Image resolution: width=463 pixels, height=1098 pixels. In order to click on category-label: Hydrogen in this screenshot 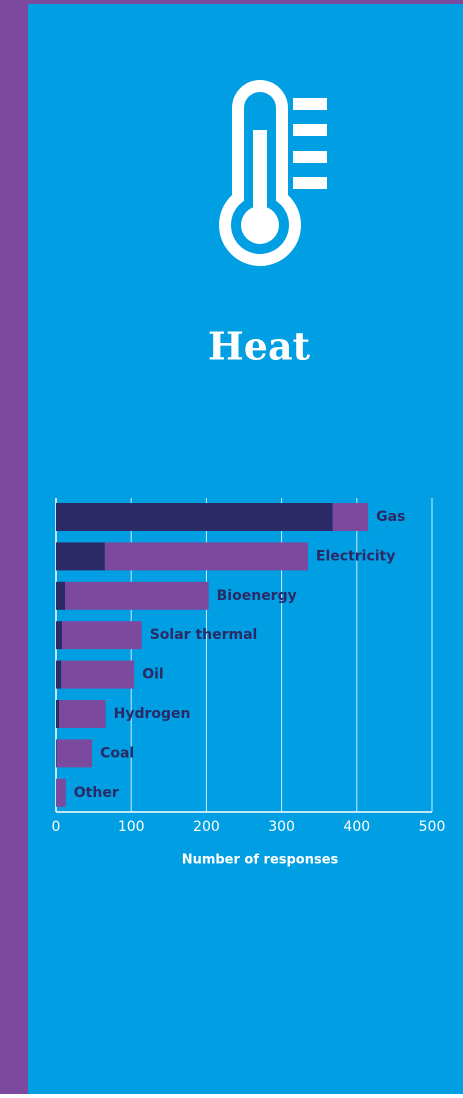, I will do `click(152, 714)`.